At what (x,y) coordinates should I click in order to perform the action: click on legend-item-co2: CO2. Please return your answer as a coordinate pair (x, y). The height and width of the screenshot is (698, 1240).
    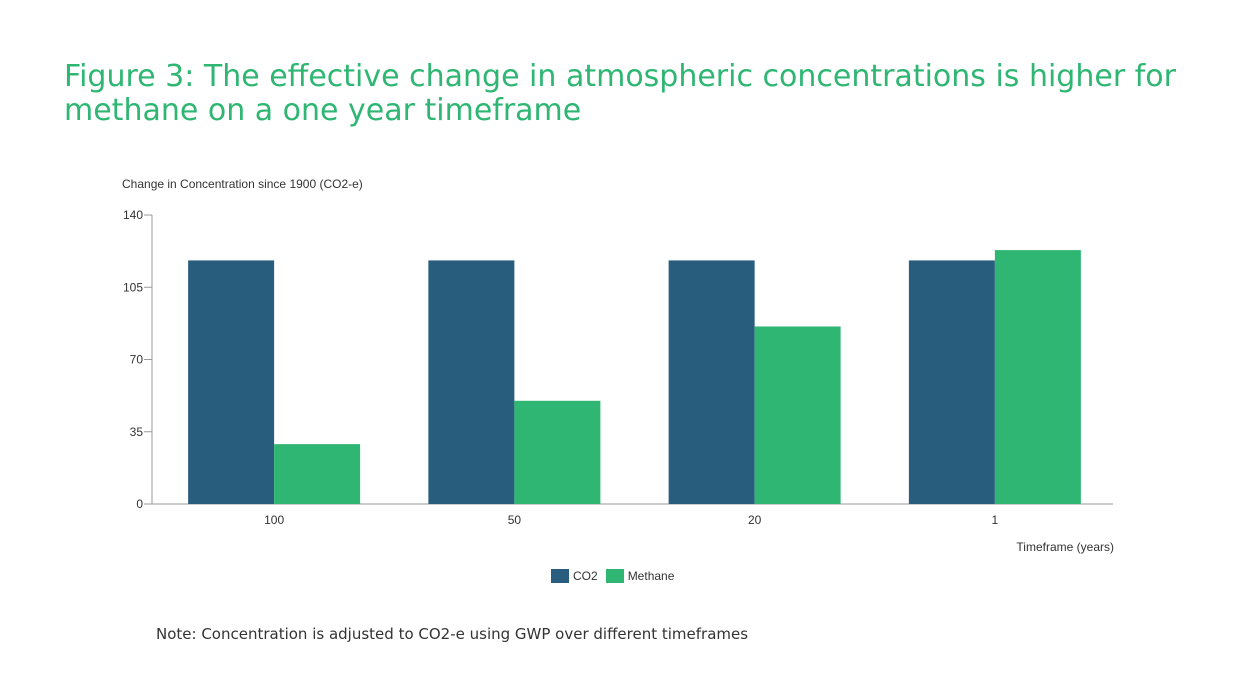
    Looking at the image, I should click on (574, 576).